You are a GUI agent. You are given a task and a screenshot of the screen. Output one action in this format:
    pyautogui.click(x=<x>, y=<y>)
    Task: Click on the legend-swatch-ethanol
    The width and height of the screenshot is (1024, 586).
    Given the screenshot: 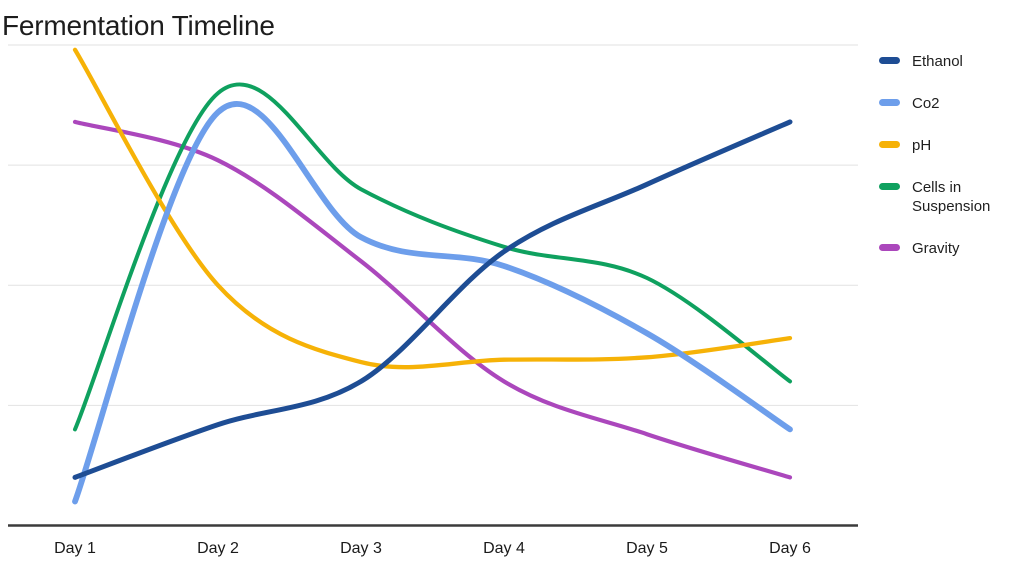 What is the action you would take?
    pyautogui.click(x=889, y=60)
    